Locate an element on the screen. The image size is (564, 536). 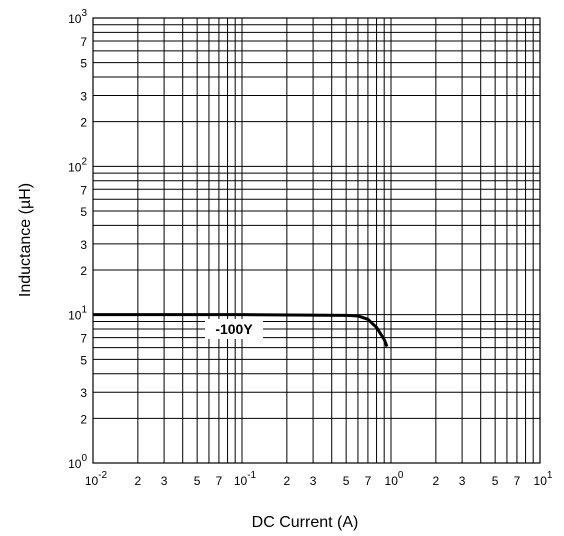
y-tick-label: 10⁰ is located at coordinates (77, 462).